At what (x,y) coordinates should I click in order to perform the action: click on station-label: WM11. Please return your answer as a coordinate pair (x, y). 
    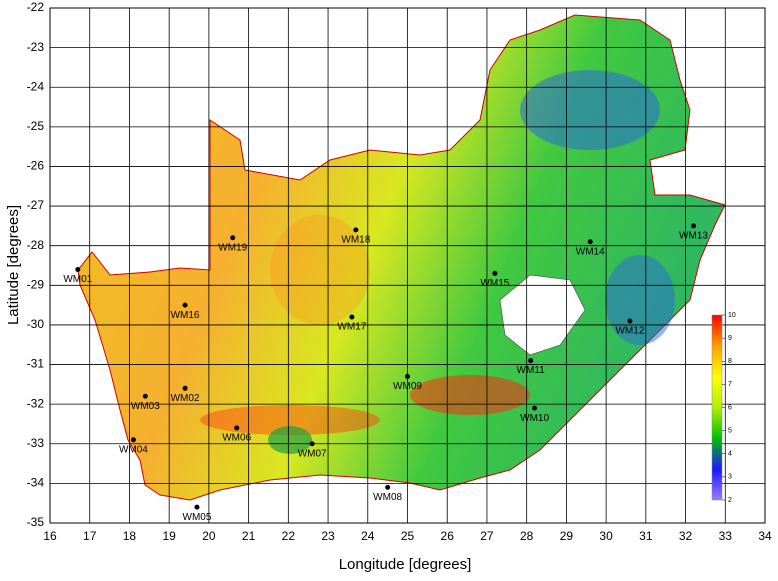
    Looking at the image, I should click on (531, 370).